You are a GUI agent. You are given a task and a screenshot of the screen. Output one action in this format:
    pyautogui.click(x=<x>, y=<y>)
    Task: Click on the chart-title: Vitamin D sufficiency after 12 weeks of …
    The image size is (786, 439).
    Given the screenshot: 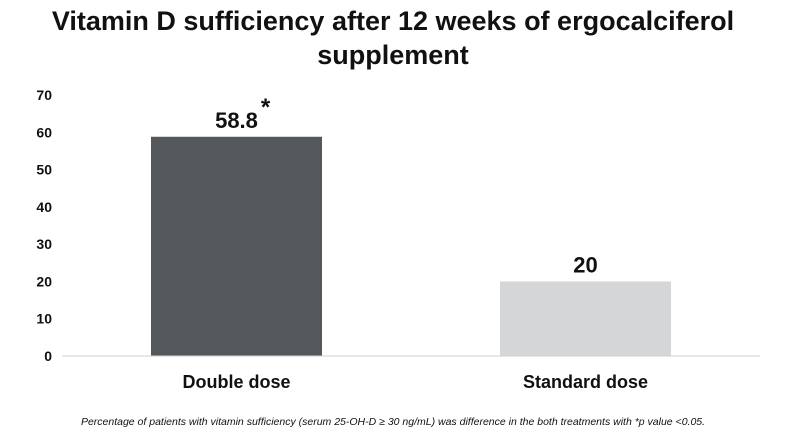 What is the action you would take?
    pyautogui.click(x=393, y=38)
    